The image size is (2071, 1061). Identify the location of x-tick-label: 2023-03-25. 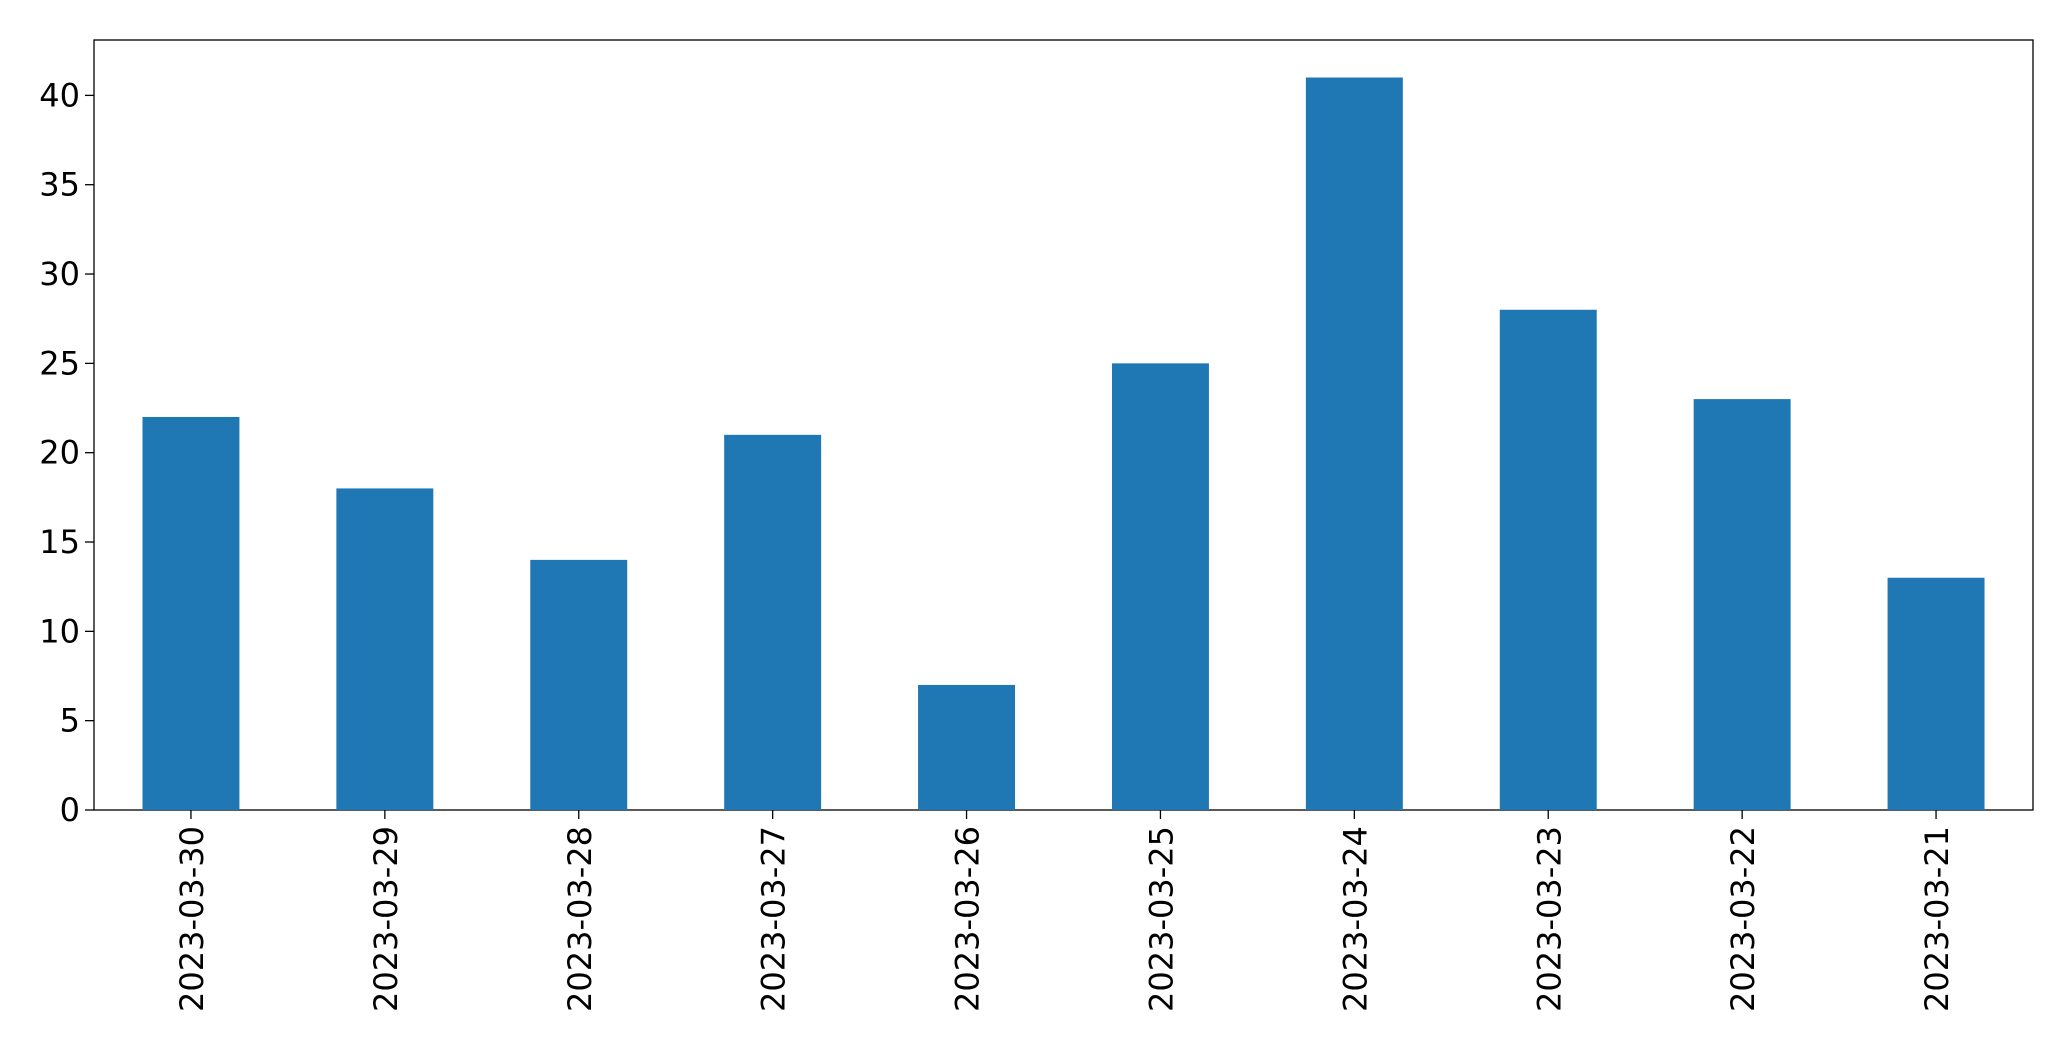
(1161, 919).